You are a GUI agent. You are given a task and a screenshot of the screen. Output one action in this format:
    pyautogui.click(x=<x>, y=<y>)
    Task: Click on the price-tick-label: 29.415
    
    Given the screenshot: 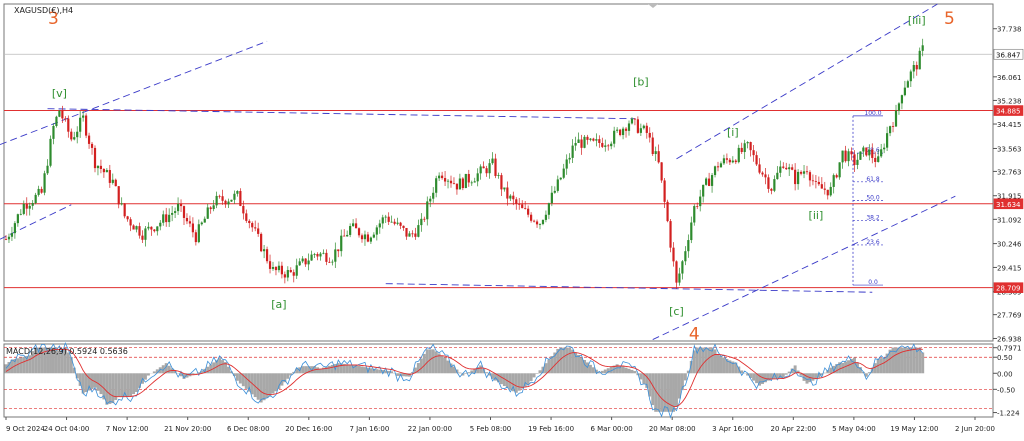 What is the action you would take?
    pyautogui.click(x=1009, y=268)
    